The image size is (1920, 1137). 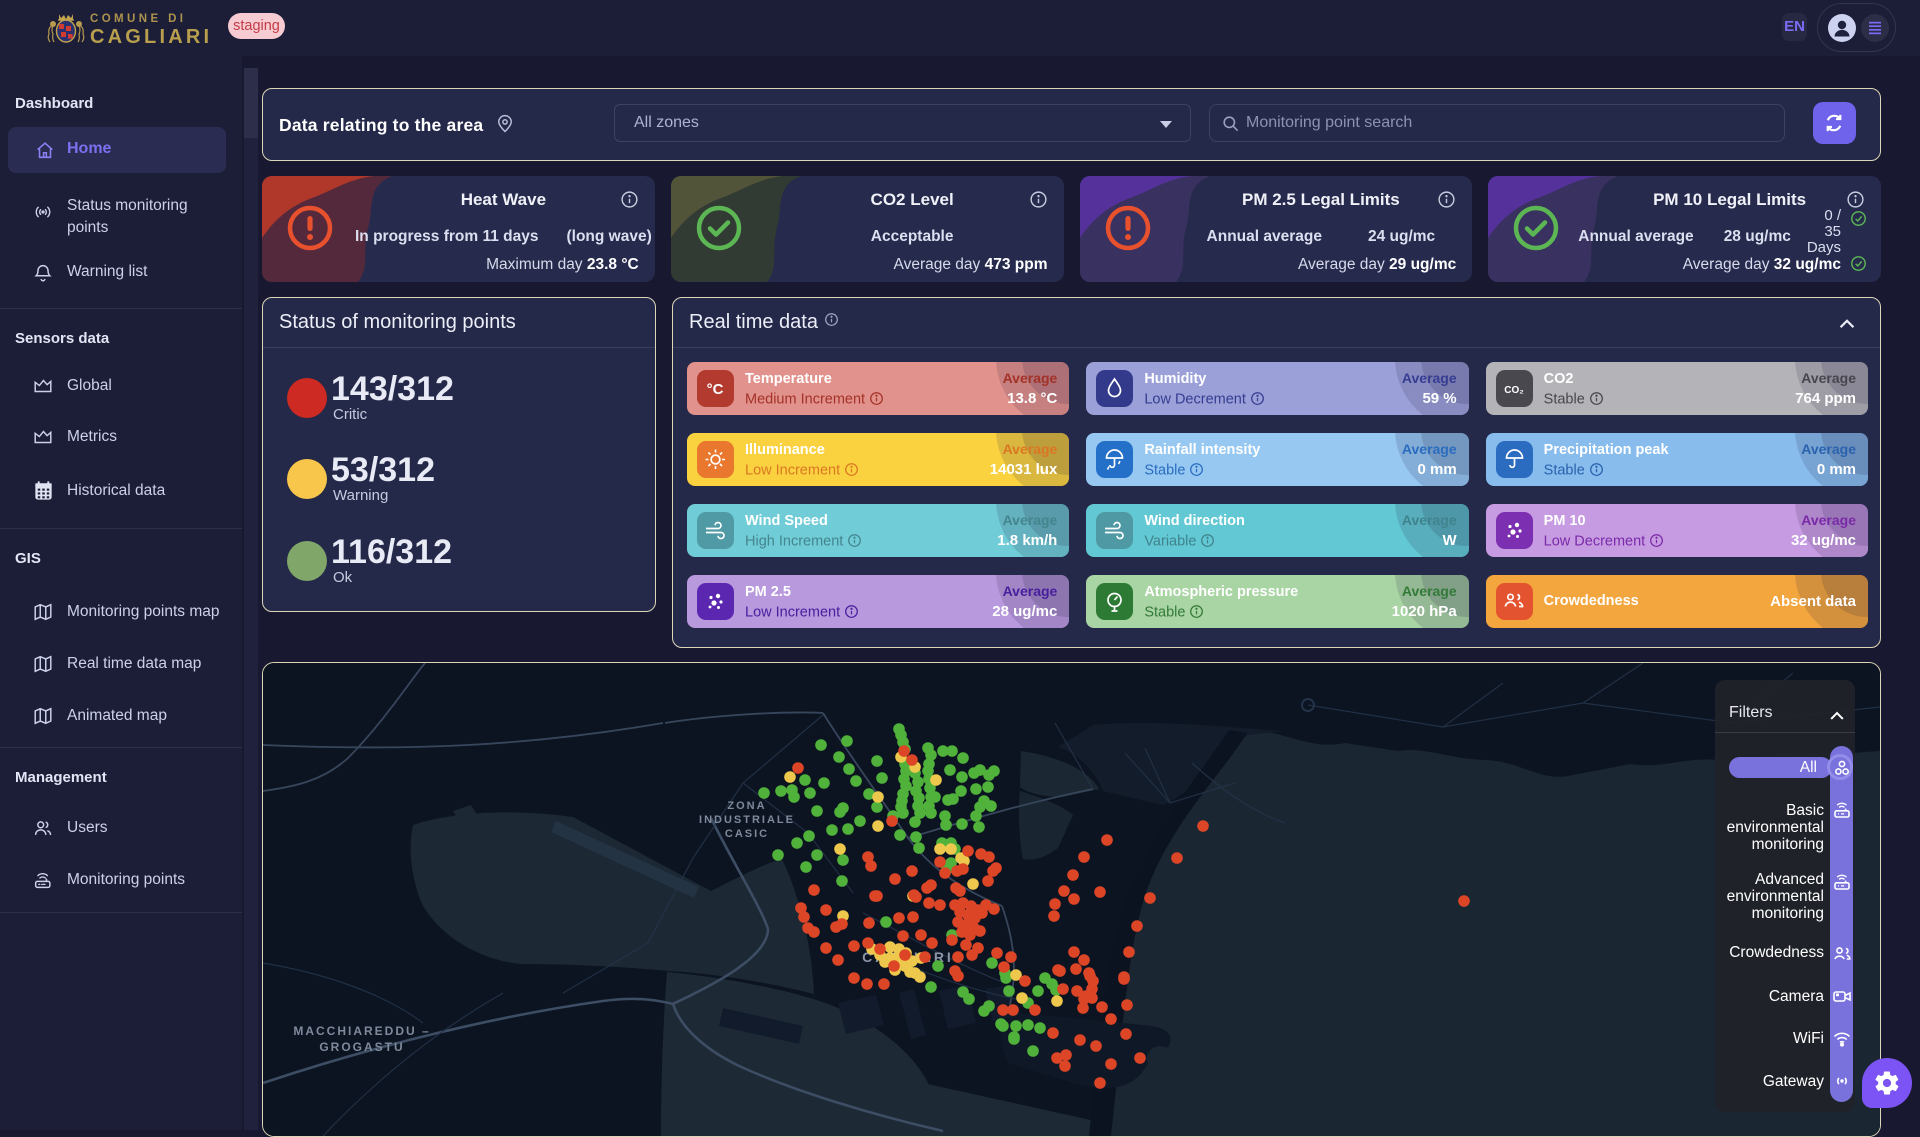 What do you see at coordinates (746, 806) in the screenshot?
I see `svg-text: ZONA` at bounding box center [746, 806].